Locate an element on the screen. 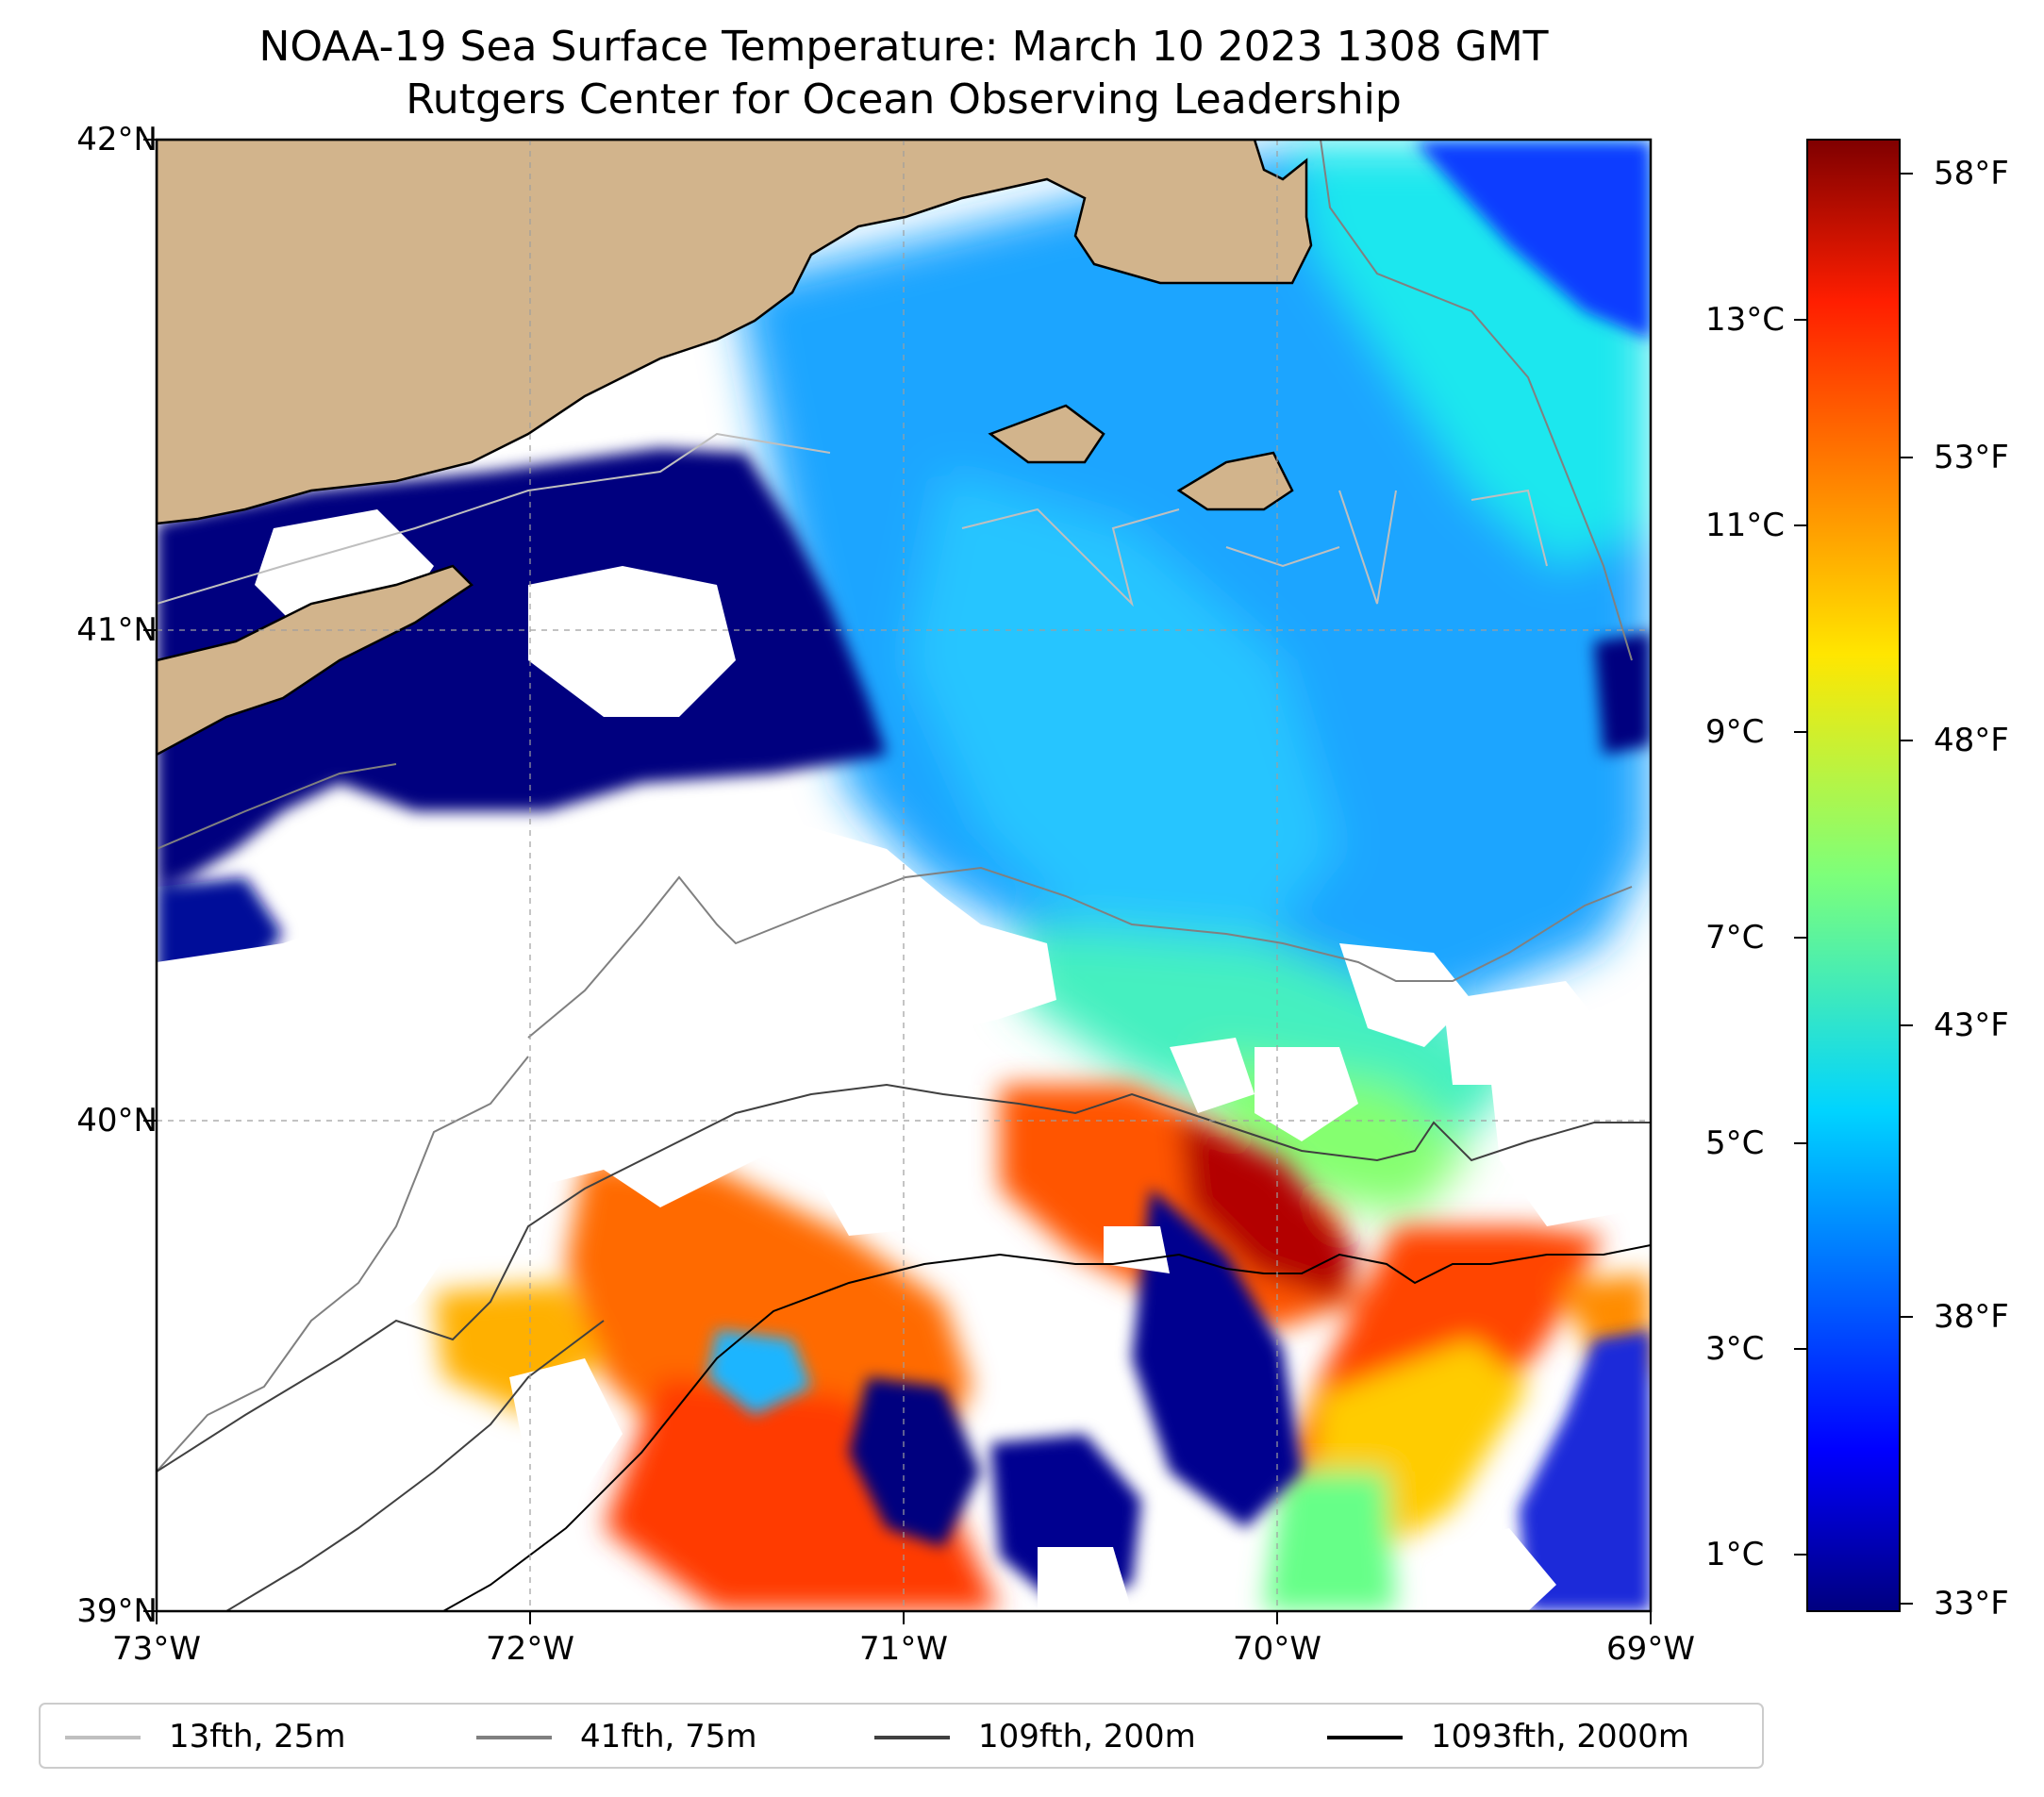 Image resolution: width=2044 pixels, height=1797 pixels. legend-label: 1093fth, 2000m is located at coordinates (1560, 1736).